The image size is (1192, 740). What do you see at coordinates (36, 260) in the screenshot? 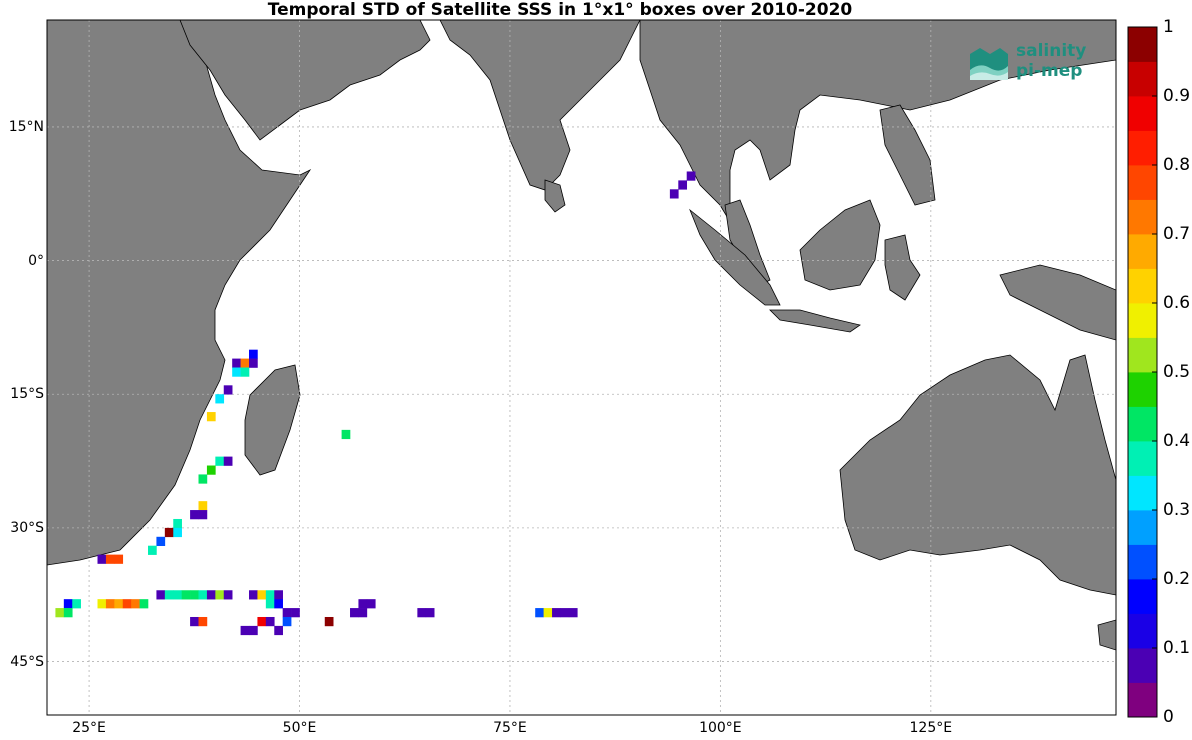
I see `lat-tick-label: 0°` at bounding box center [36, 260].